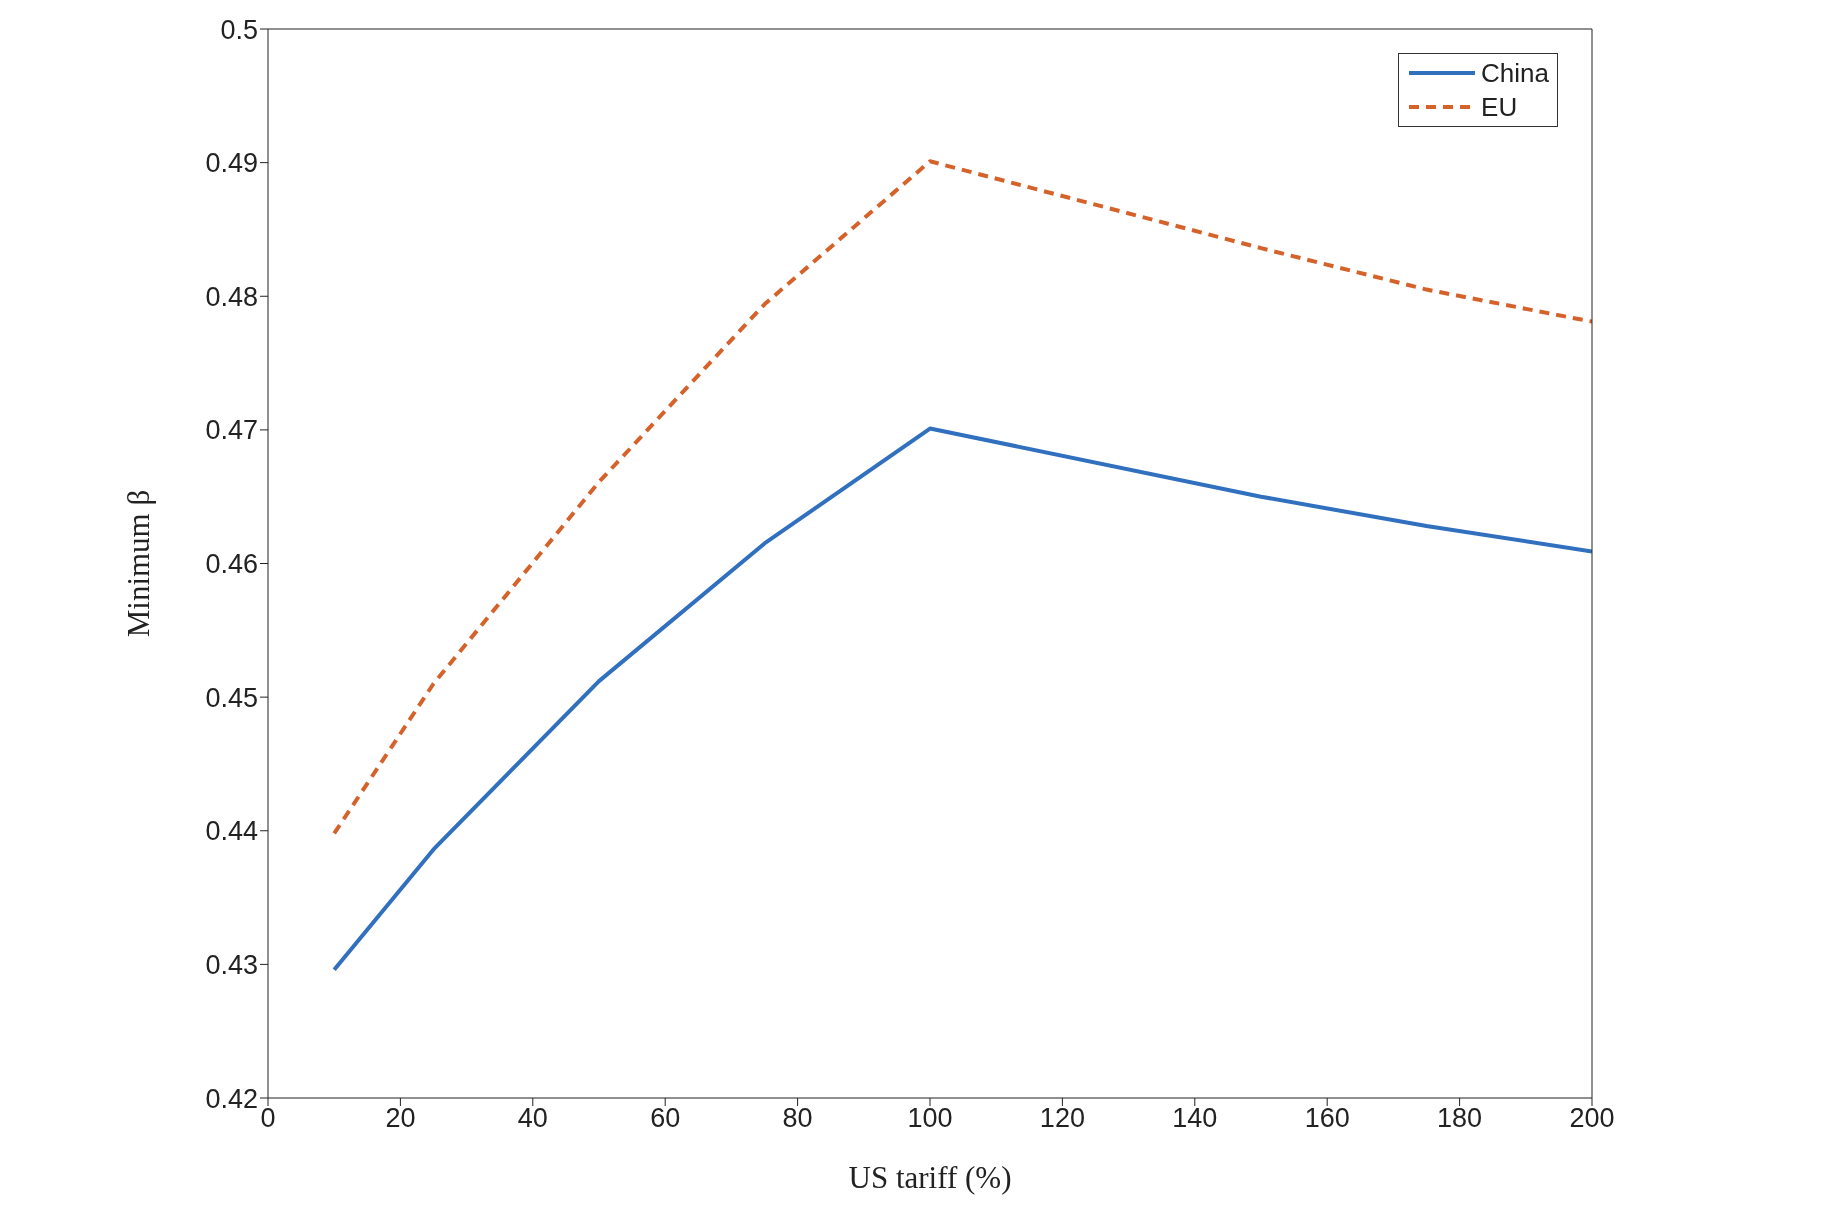 The width and height of the screenshot is (1832, 1226). I want to click on y-tick-label: 0.46, so click(231, 564).